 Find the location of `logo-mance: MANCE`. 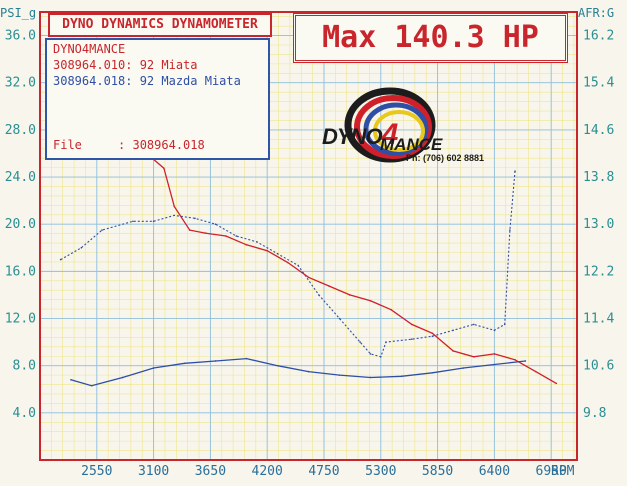

logo-mance: MANCE is located at coordinates (411, 144).